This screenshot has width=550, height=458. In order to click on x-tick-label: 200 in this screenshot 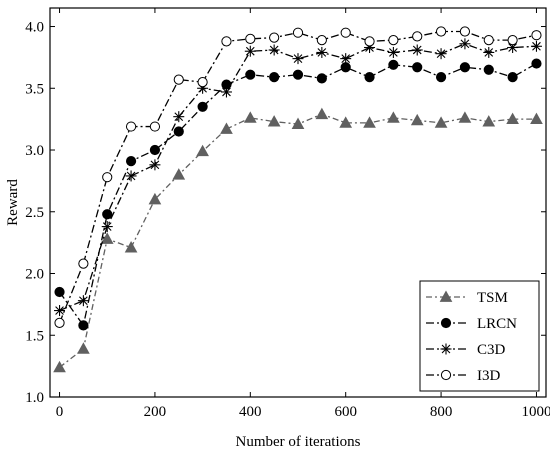, I will do `click(155, 412)`.